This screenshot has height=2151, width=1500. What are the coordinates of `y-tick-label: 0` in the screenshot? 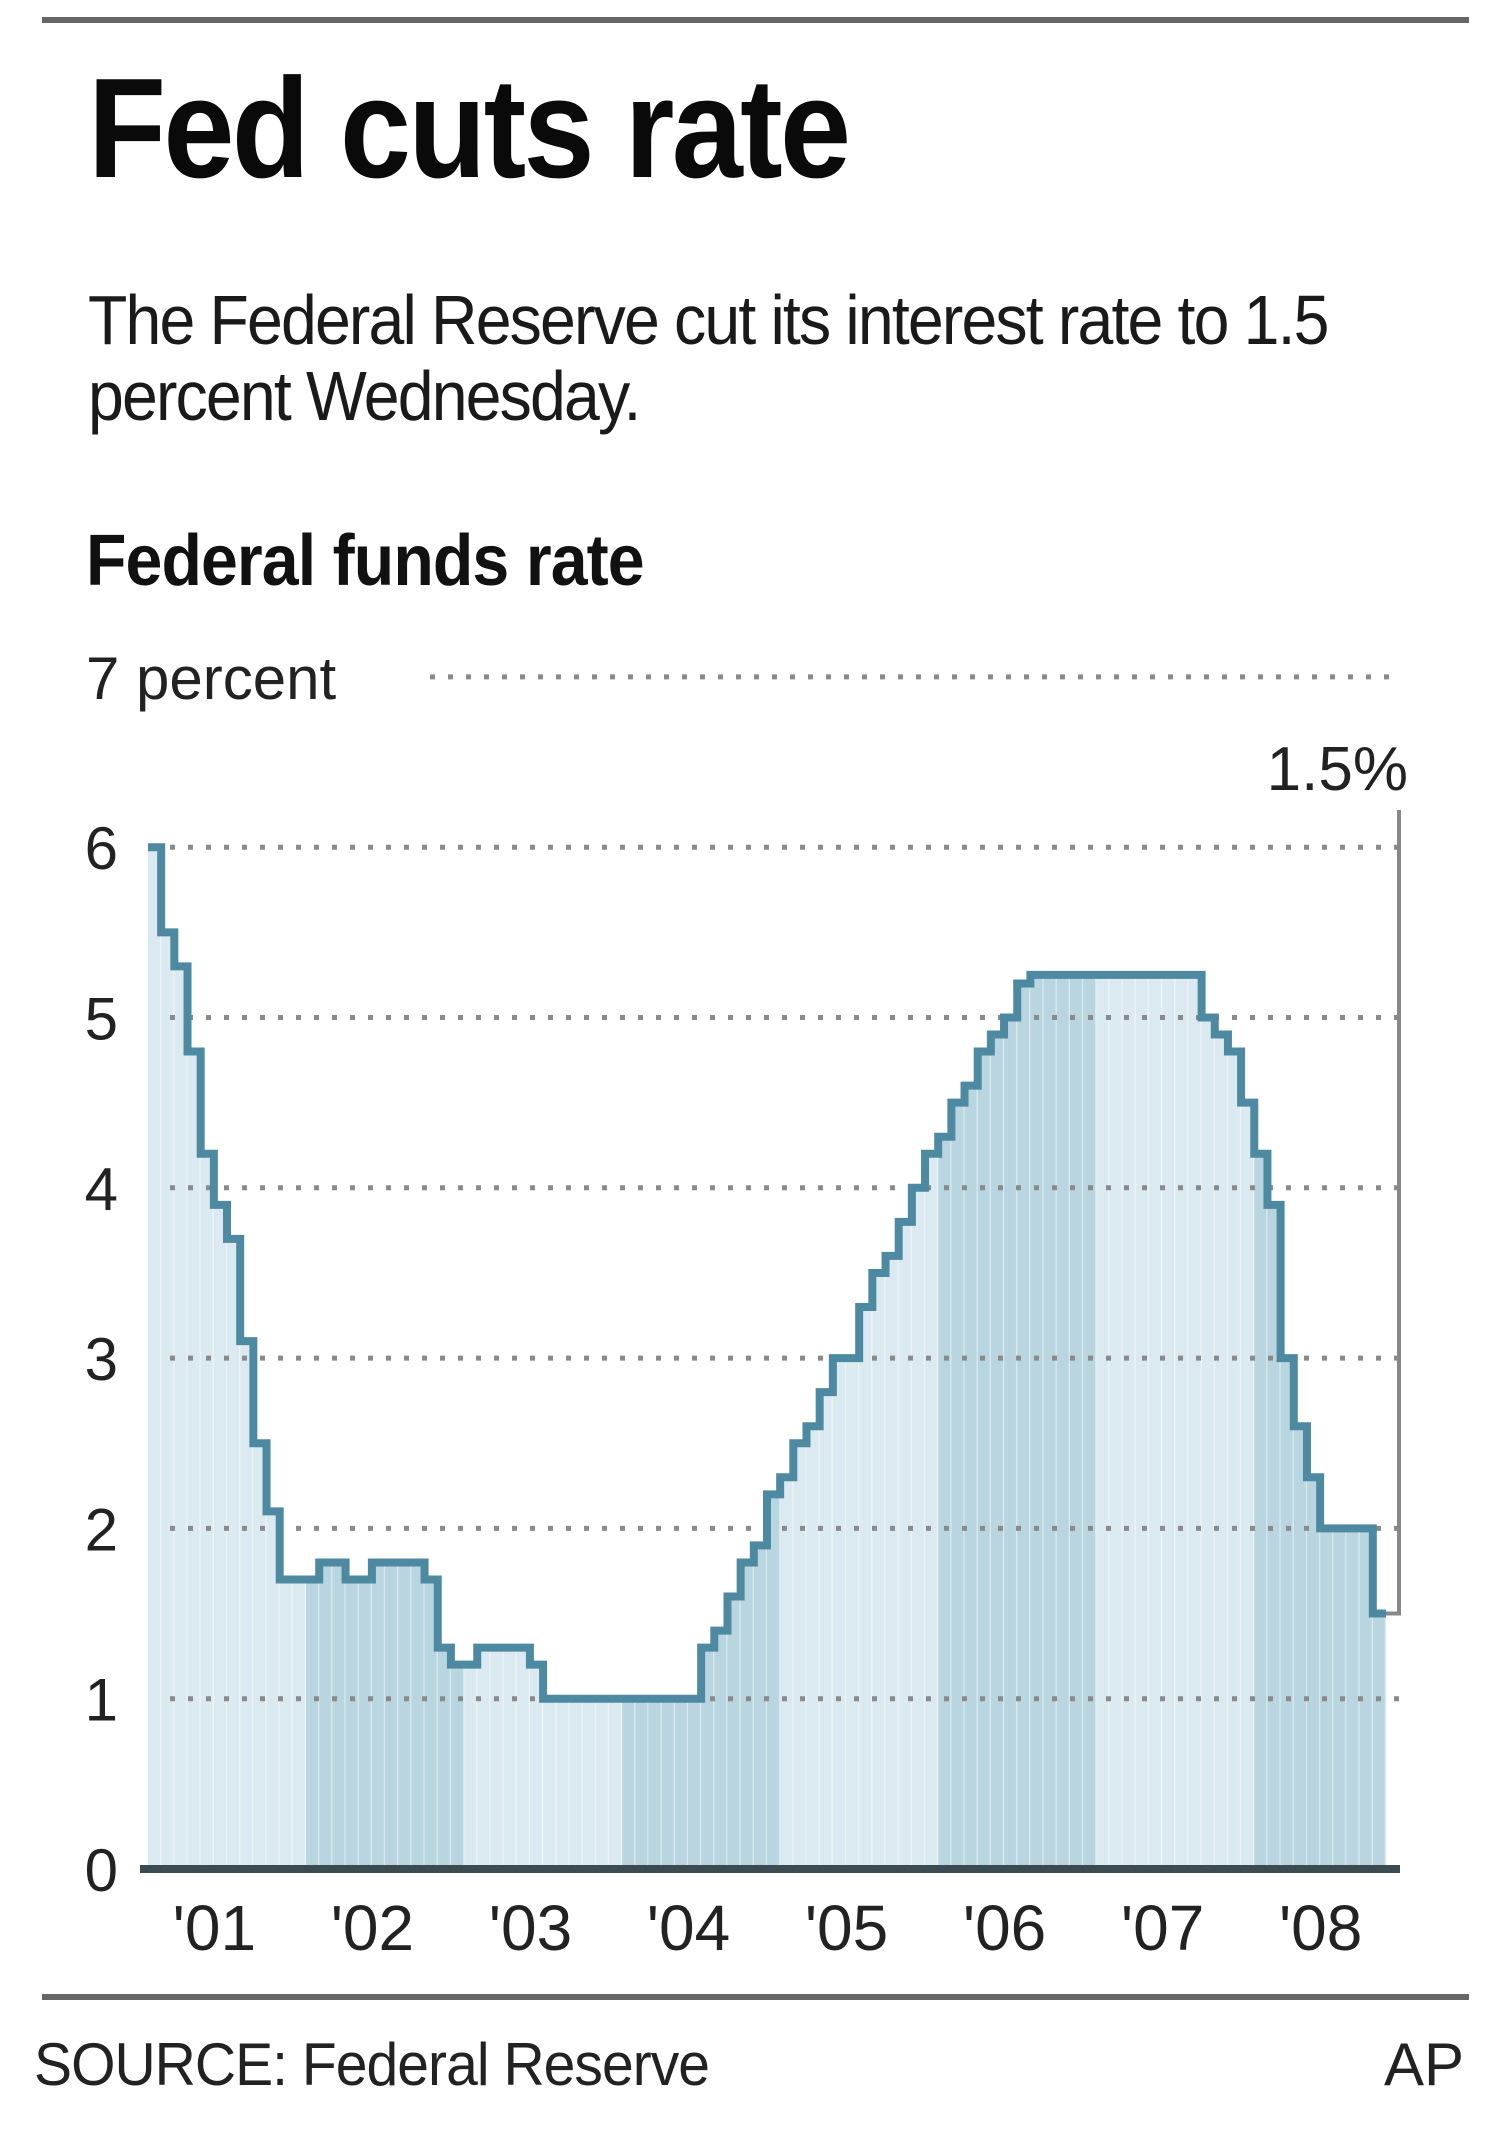 It's located at (101, 1870).